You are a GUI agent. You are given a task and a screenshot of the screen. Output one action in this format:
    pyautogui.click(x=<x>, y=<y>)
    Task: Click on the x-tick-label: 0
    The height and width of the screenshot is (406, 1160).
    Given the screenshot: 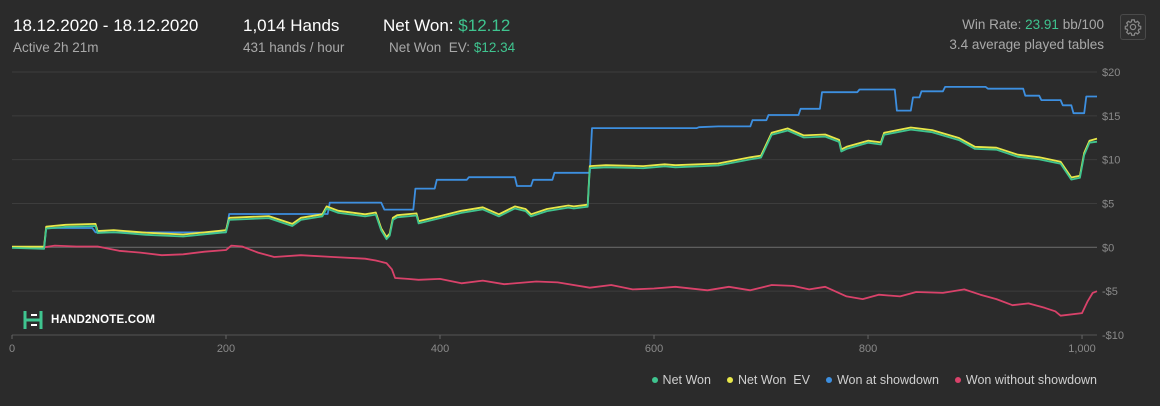 What is the action you would take?
    pyautogui.click(x=12, y=349)
    